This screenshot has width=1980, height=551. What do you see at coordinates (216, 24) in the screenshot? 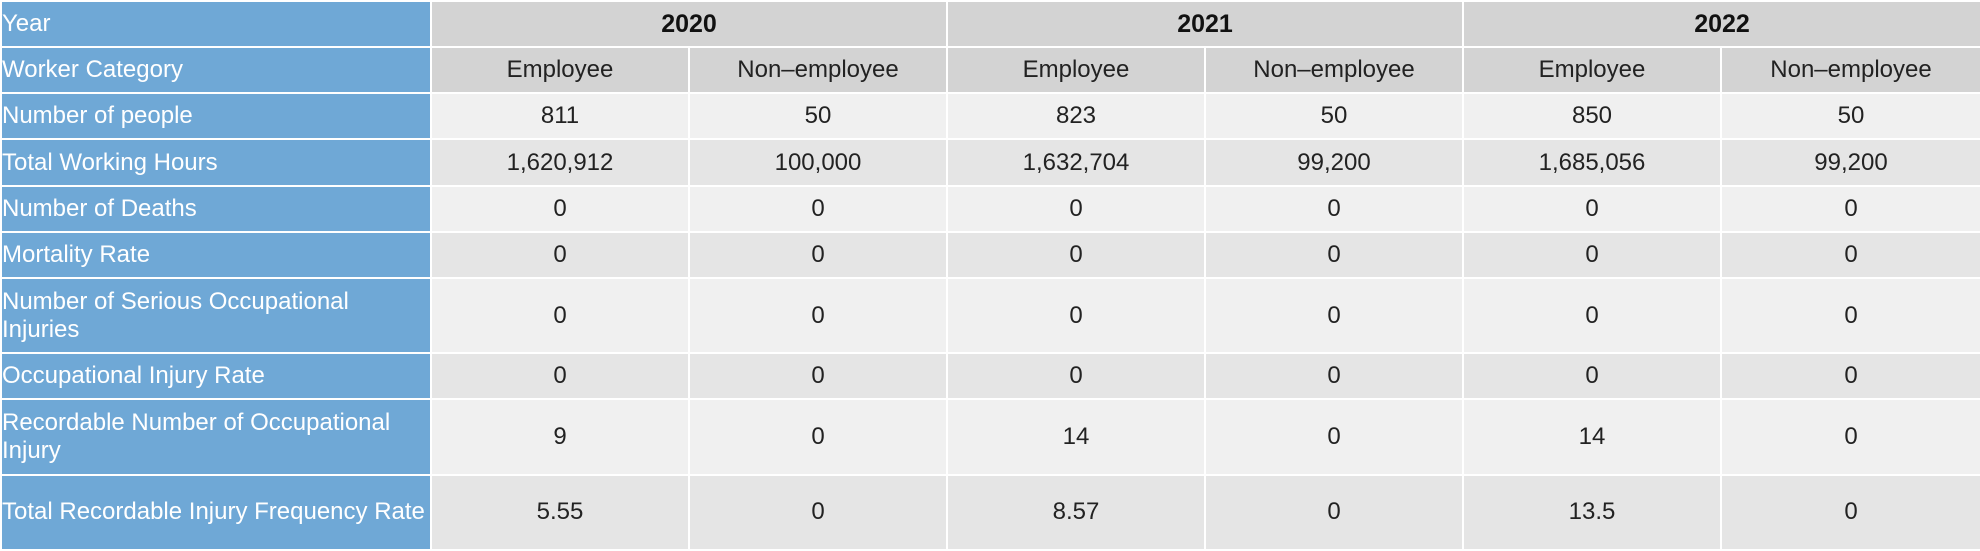
I see `year-row-label: Year` at bounding box center [216, 24].